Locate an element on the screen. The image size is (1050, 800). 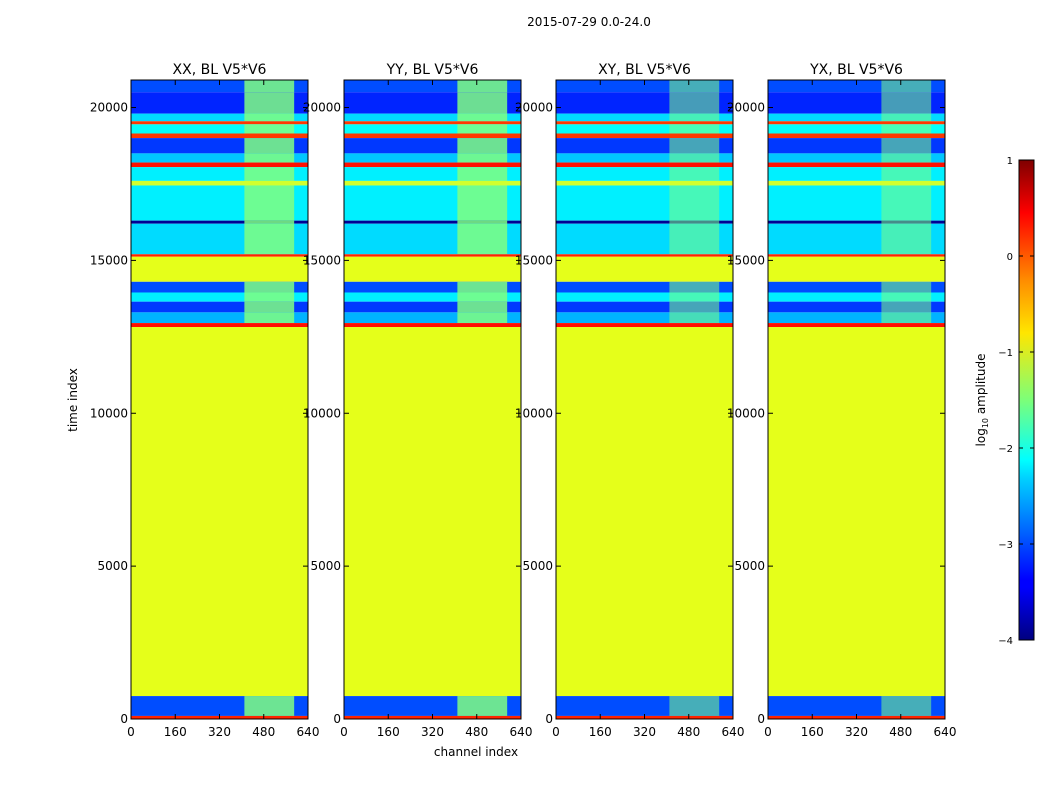
colorbar-label: log10 amplitude is located at coordinates (982, 400).